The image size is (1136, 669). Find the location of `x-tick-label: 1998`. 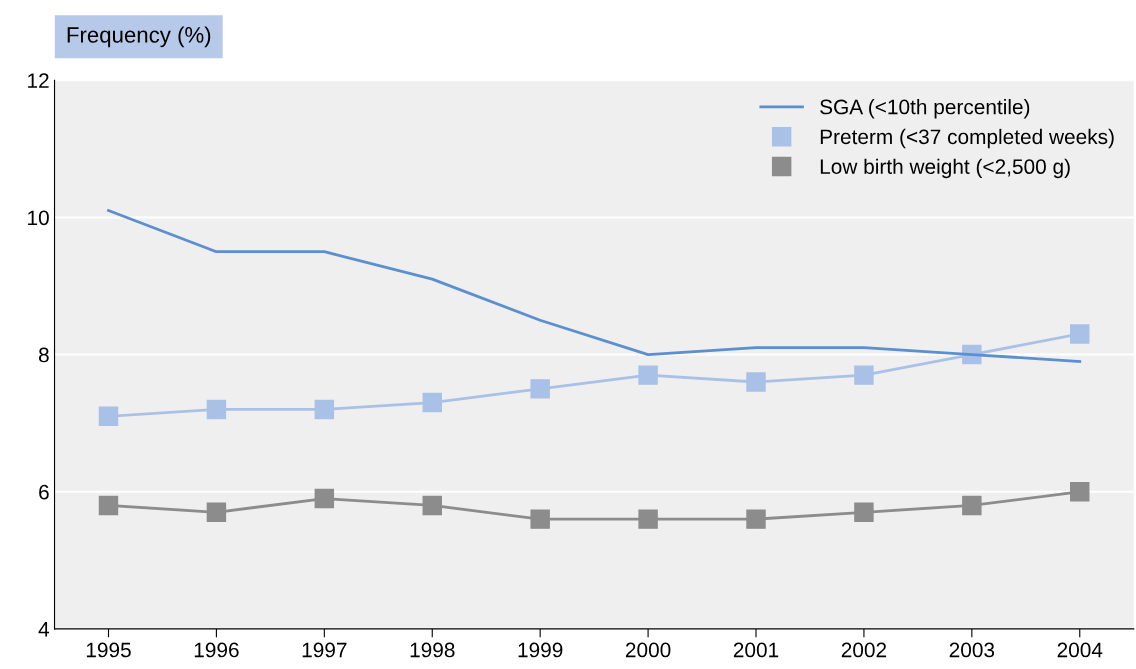

x-tick-label: 1998 is located at coordinates (432, 650).